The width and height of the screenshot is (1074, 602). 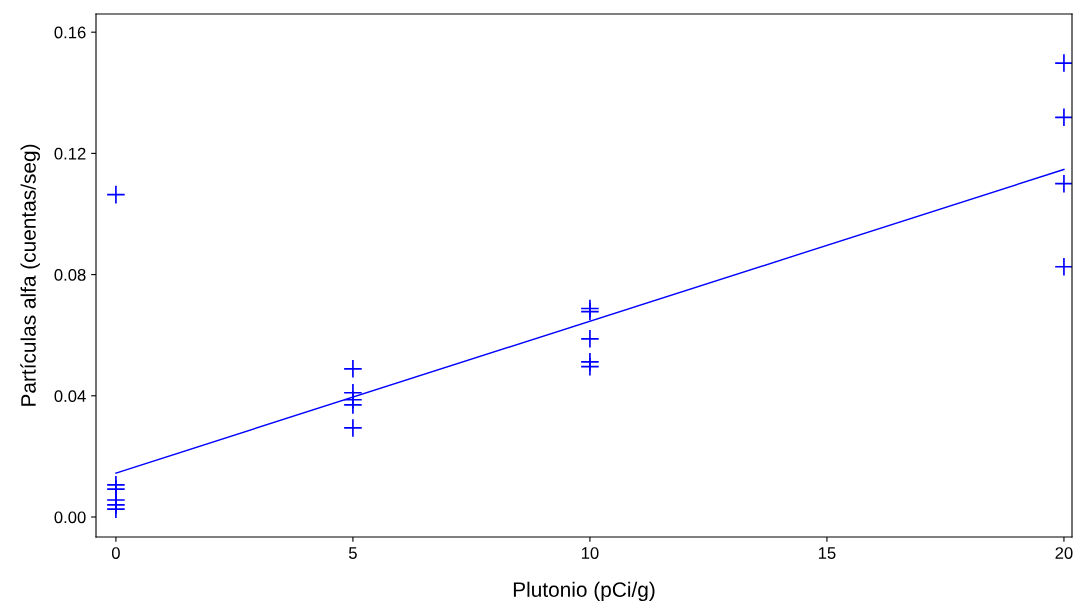 What do you see at coordinates (115, 553) in the screenshot?
I see `x-tick-label: 0` at bounding box center [115, 553].